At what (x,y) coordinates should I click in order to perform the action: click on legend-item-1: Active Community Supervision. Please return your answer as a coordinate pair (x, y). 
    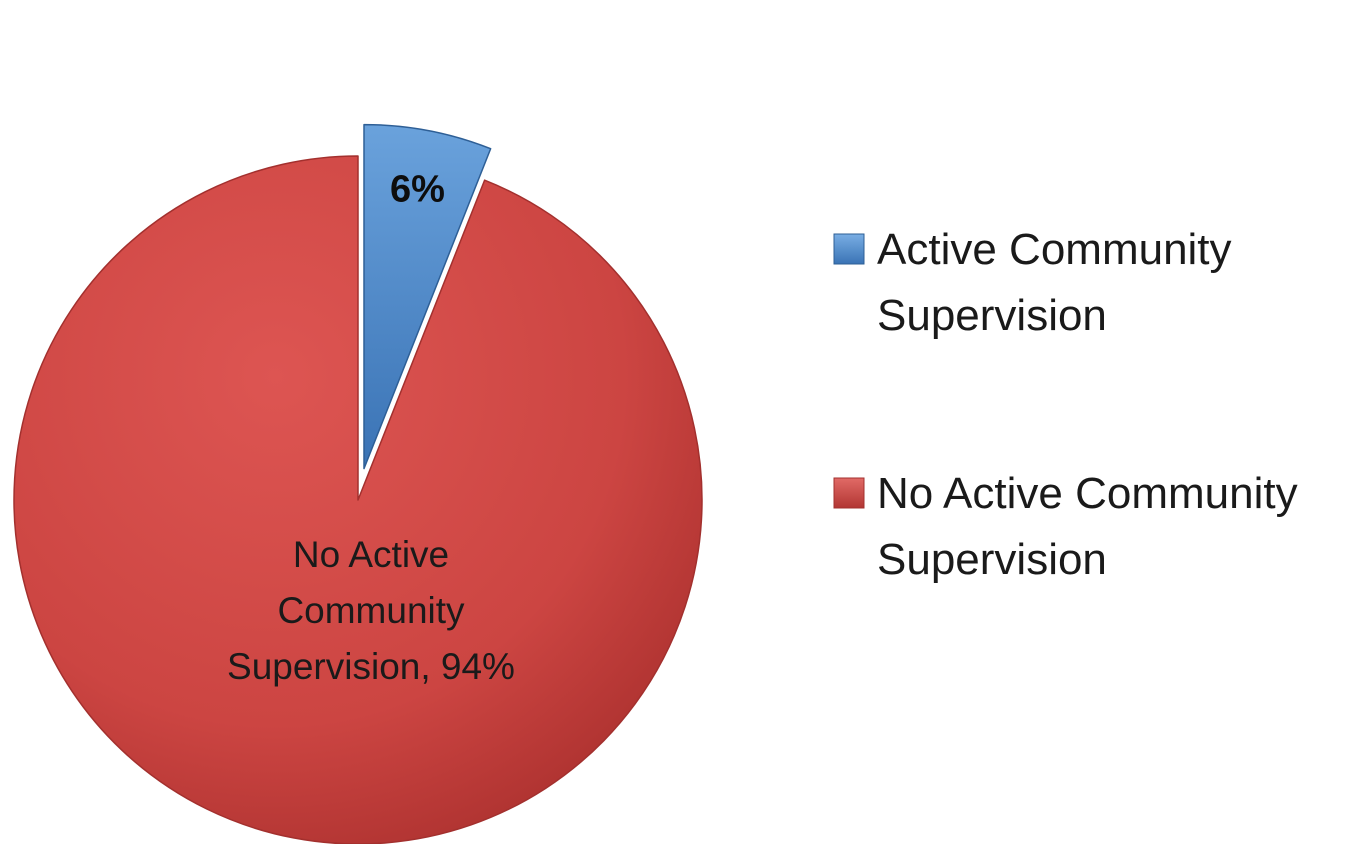
    Looking at the image, I should click on (1032, 282).